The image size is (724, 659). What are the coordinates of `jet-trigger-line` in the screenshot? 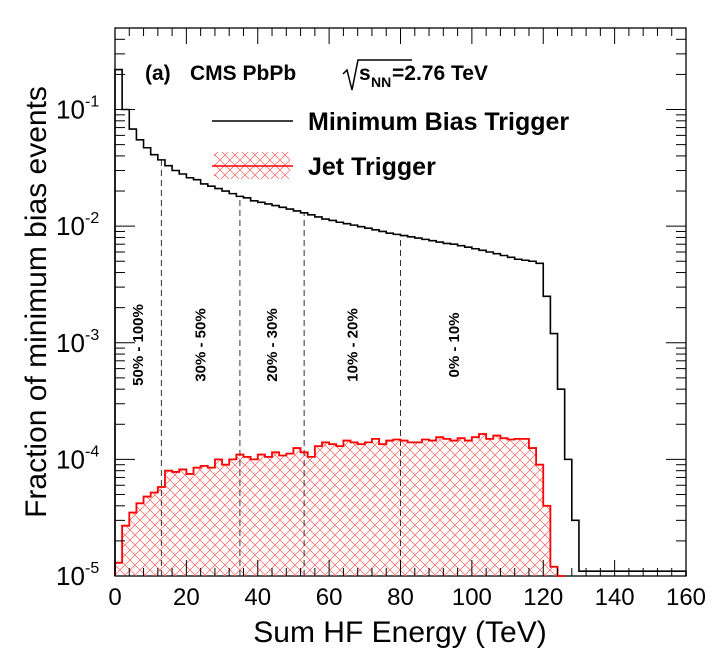 It's located at (339, 505).